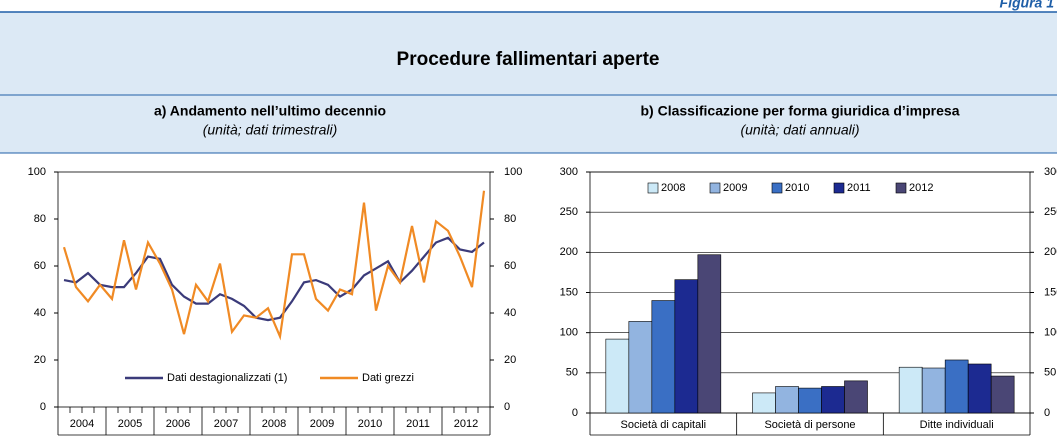 This screenshot has height=443, width=1057. What do you see at coordinates (1050, 172) in the screenshot?
I see `y2-tick-label: 300` at bounding box center [1050, 172].